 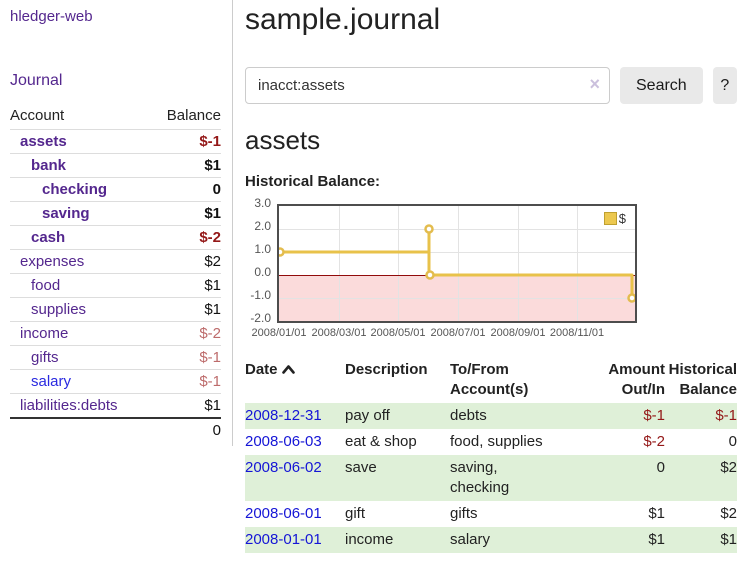 I want to click on account-row-food: food $1, so click(x=115, y=285).